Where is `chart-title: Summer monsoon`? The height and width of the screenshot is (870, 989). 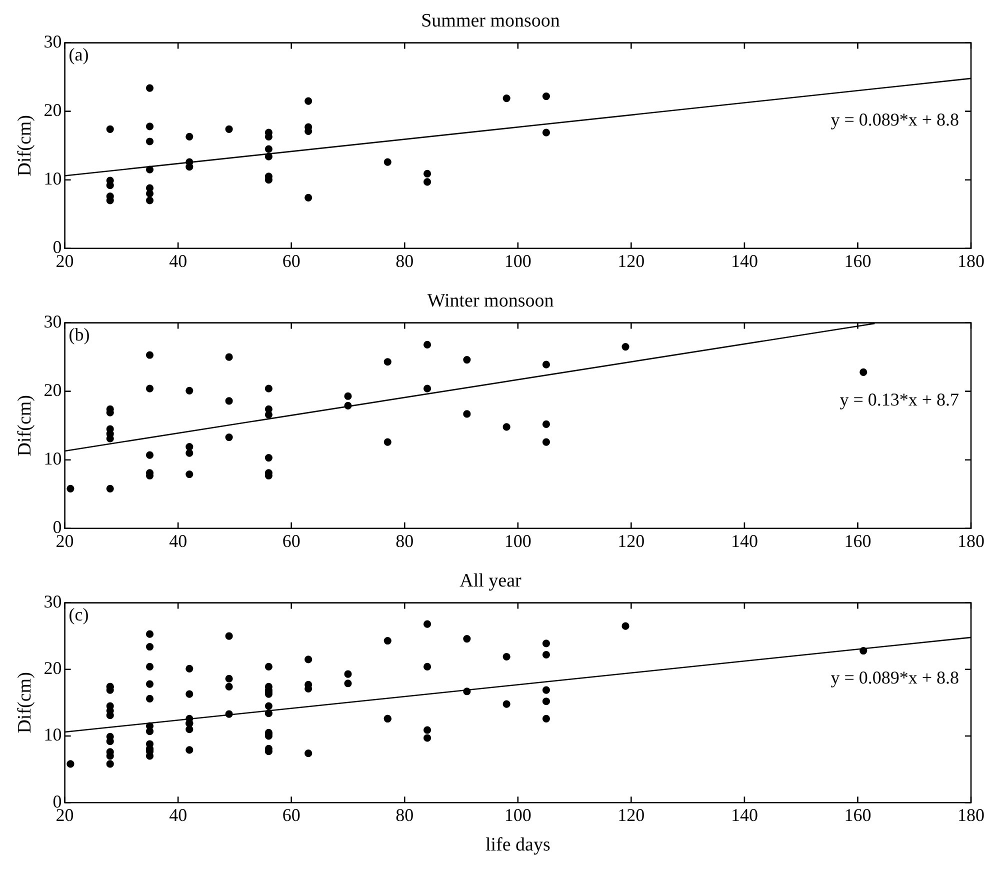
chart-title: Summer monsoon is located at coordinates (490, 21).